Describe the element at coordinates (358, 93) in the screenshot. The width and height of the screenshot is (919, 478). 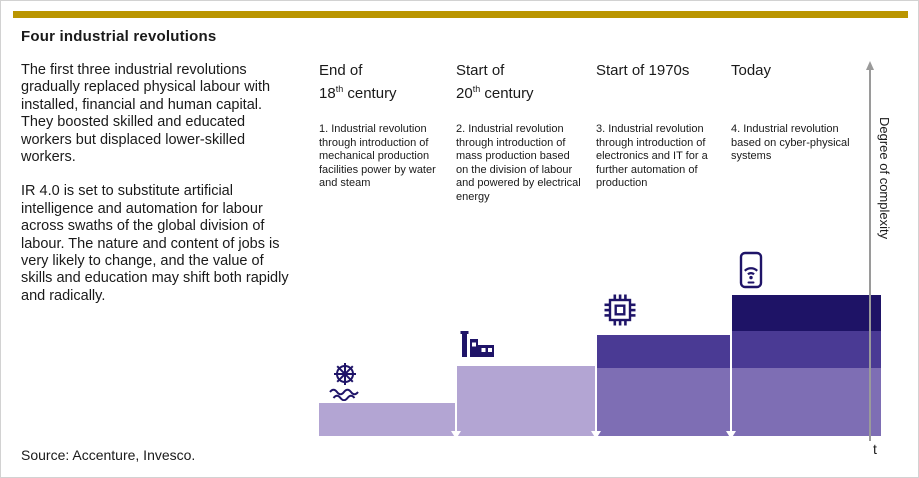
I see `column-header-line2: 18th century` at that location.